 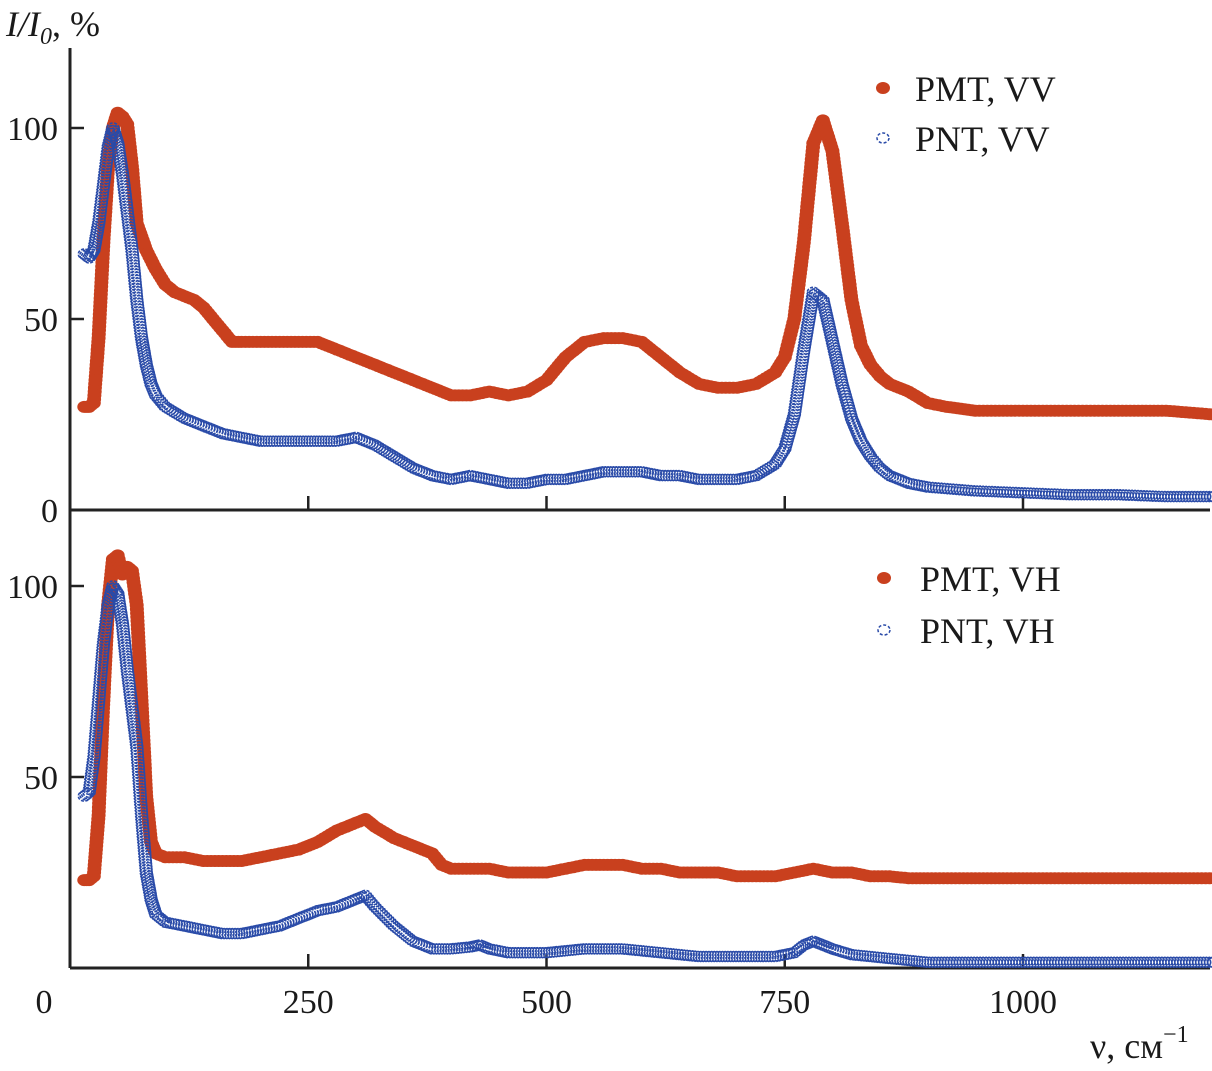 What do you see at coordinates (52, 27) in the screenshot?
I see `y-axis-title: I/I0, %` at bounding box center [52, 27].